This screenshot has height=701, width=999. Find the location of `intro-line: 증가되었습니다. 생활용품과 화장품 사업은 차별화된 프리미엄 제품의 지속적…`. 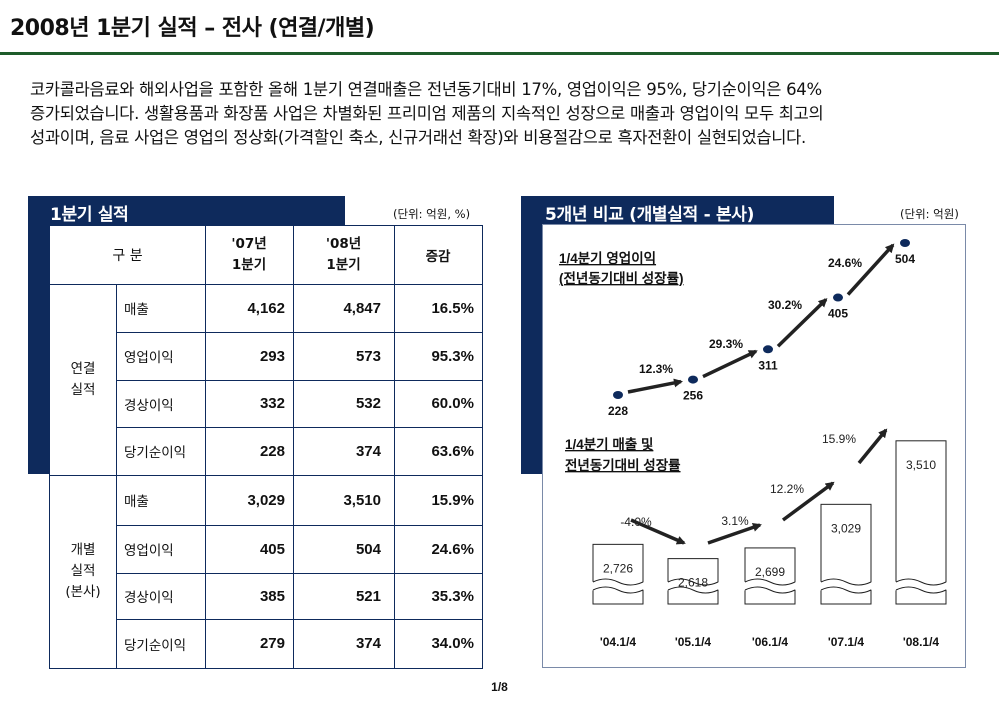

intro-line: 증가되었습니다. 생활용품과 화장품 사업은 차별화된 프리미엄 제품의 지속적… is located at coordinates (427, 113).